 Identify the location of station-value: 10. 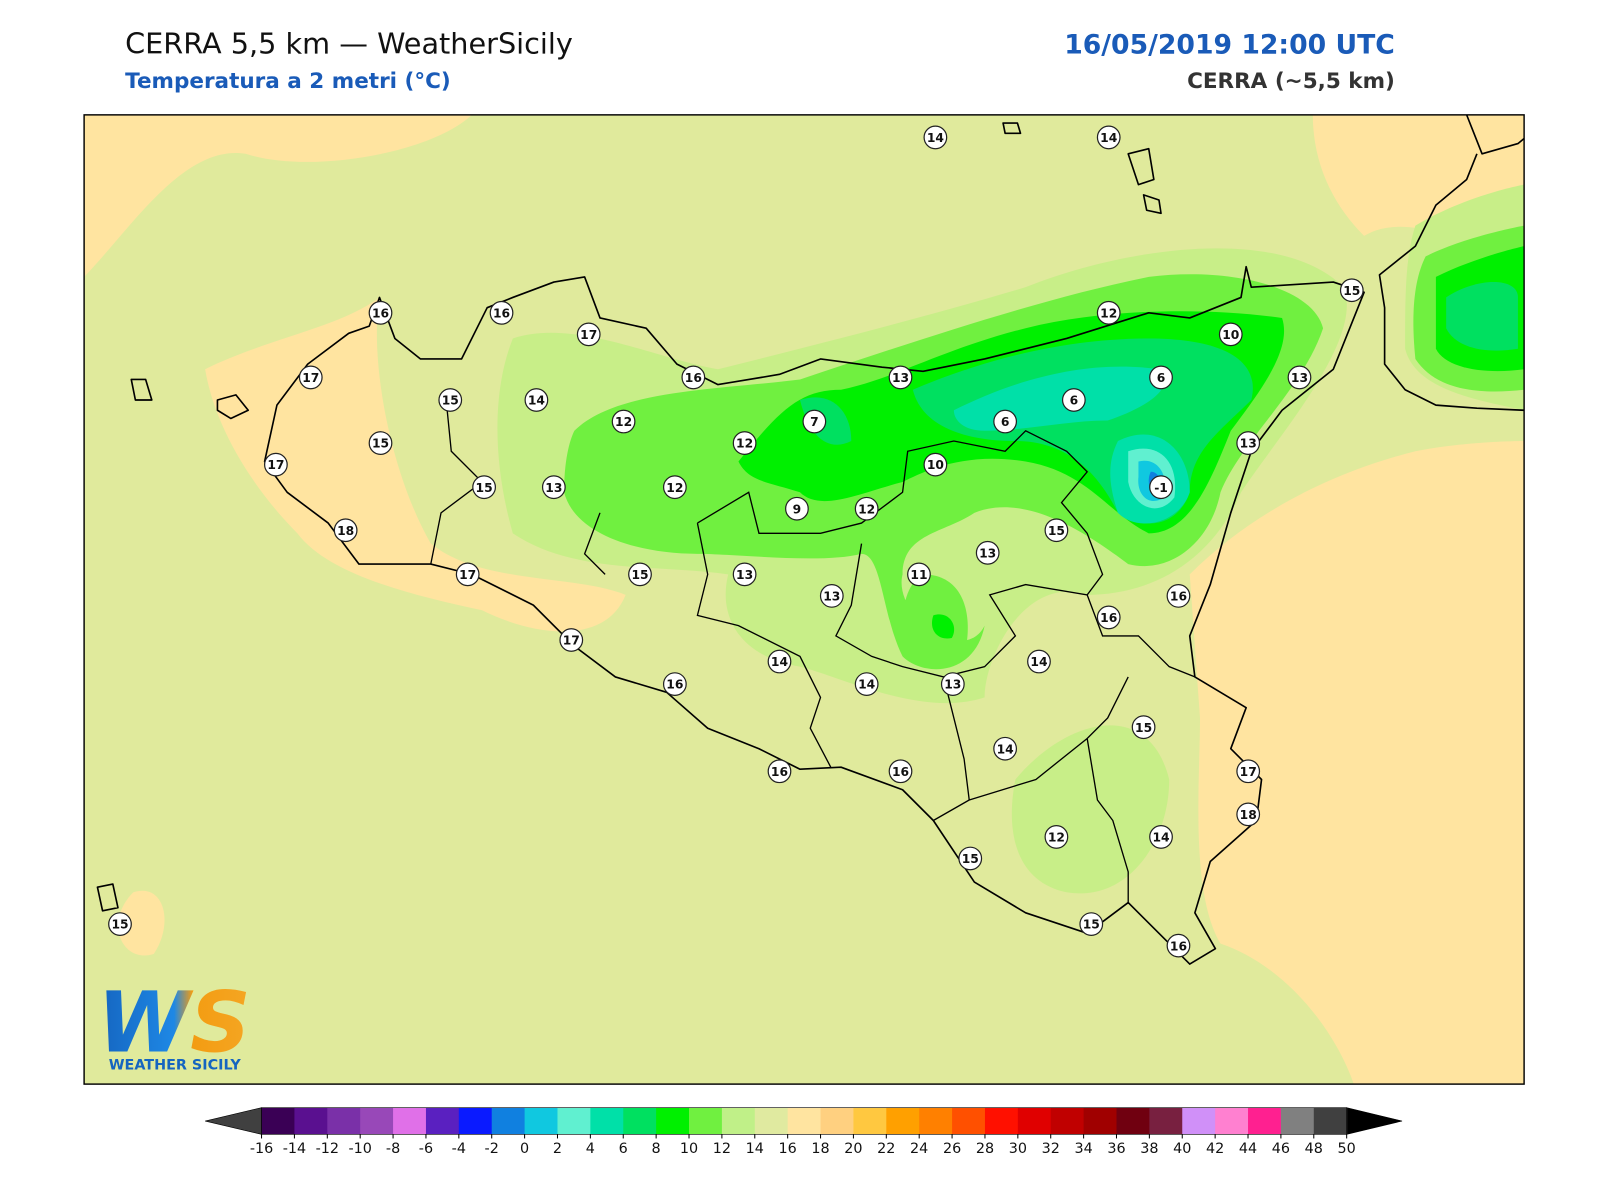
(1230, 335).